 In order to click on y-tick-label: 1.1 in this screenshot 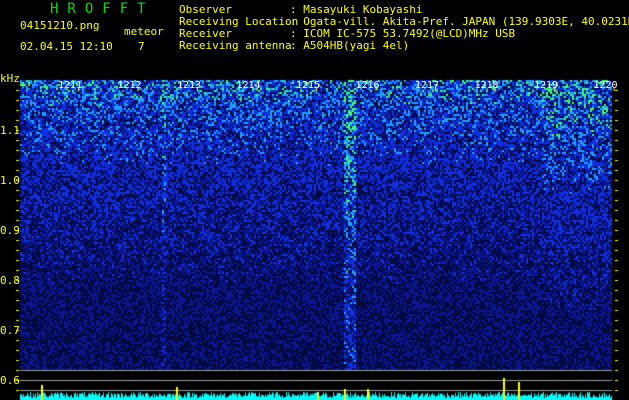, I will do `click(10, 130)`.